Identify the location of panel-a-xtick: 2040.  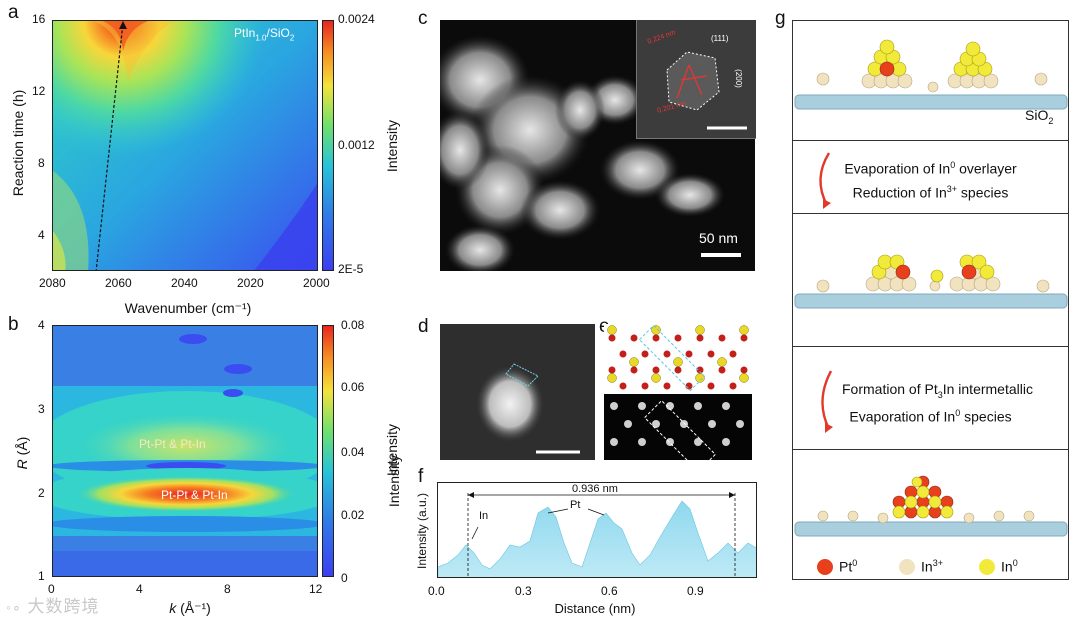
(184, 283).